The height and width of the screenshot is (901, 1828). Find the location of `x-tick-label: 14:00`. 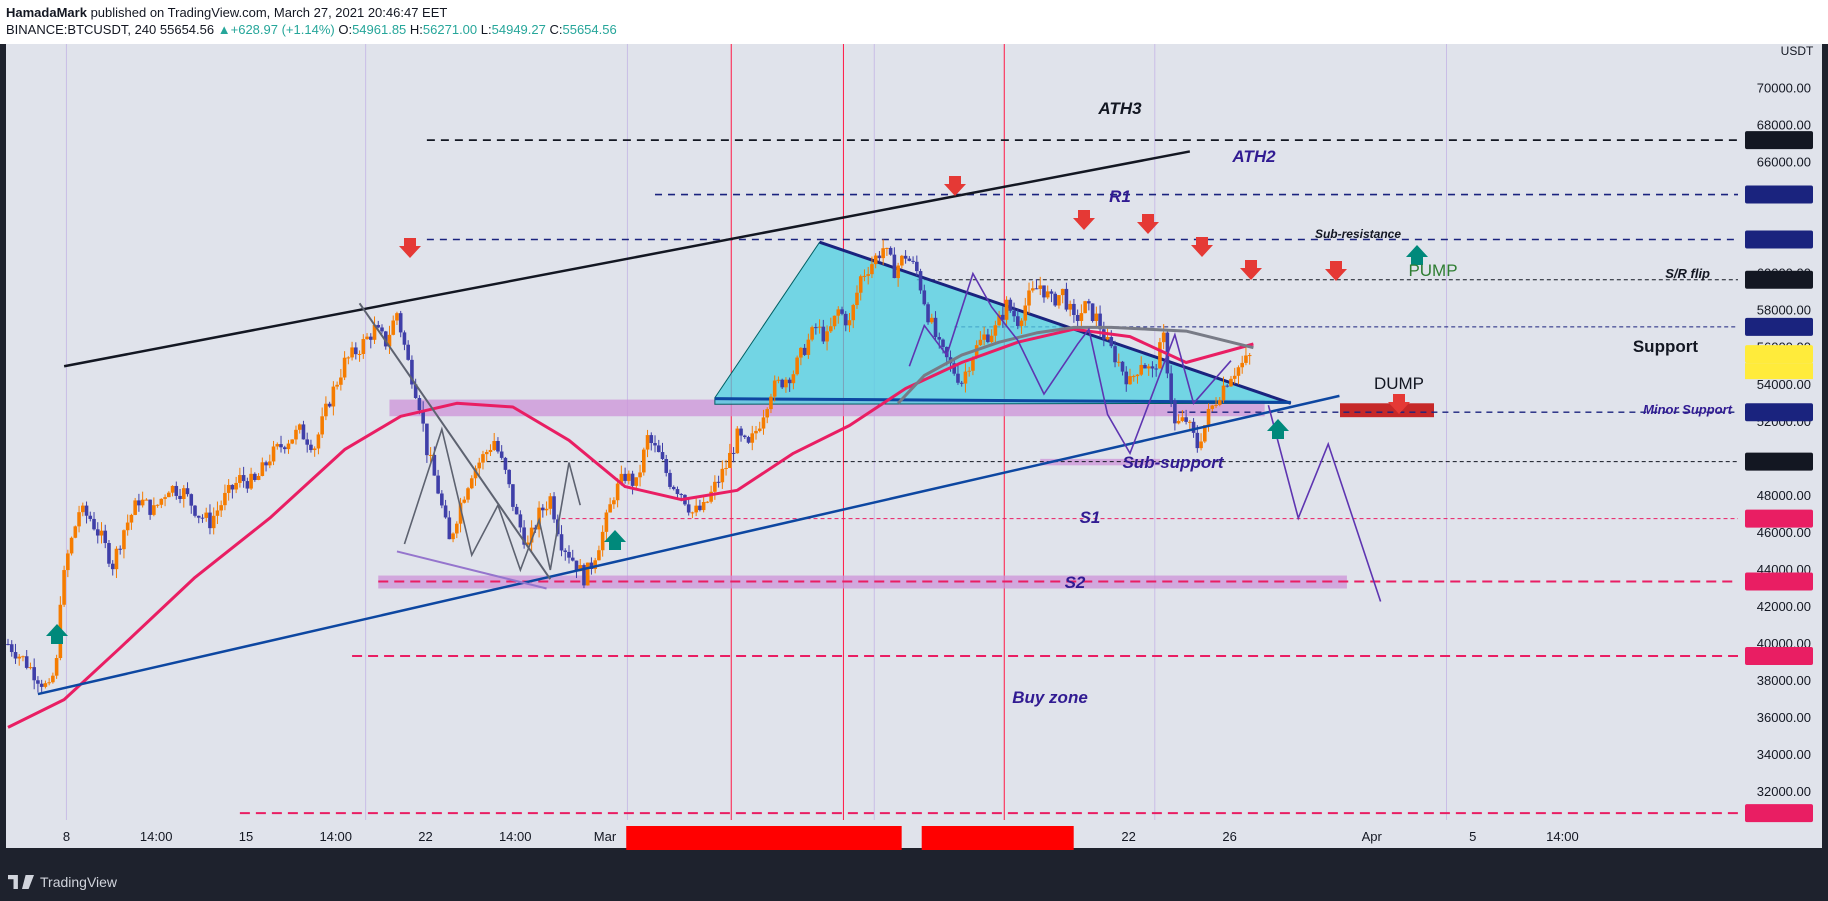

x-tick-label: 14:00 is located at coordinates (515, 836).